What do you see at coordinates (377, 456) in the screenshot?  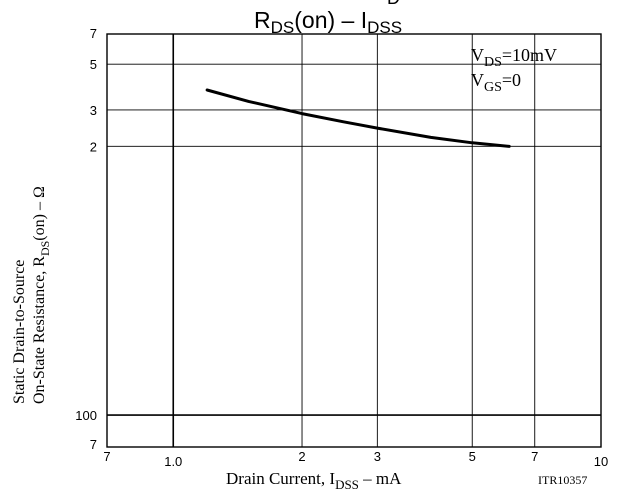 I see `x-tick-label: 3` at bounding box center [377, 456].